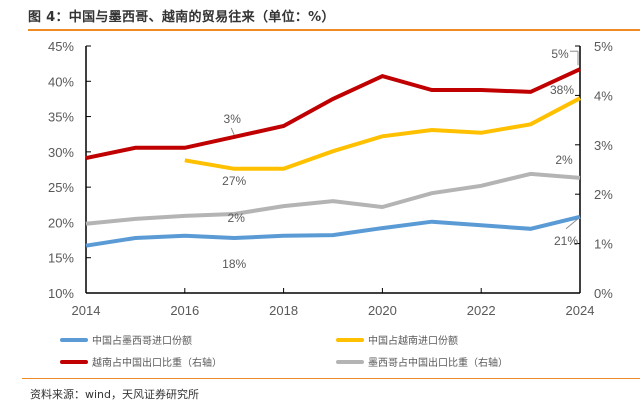 The height and width of the screenshot is (407, 640). What do you see at coordinates (580, 310) in the screenshot?
I see `x-axis-tick-label: 2024` at bounding box center [580, 310].